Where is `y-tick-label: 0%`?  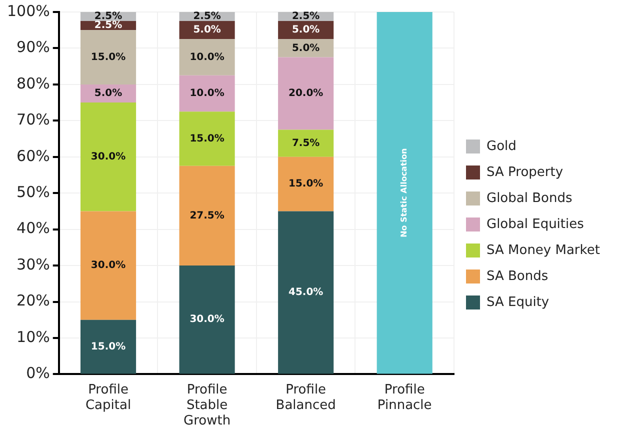 y-tick-label: 0% is located at coordinates (38, 373).